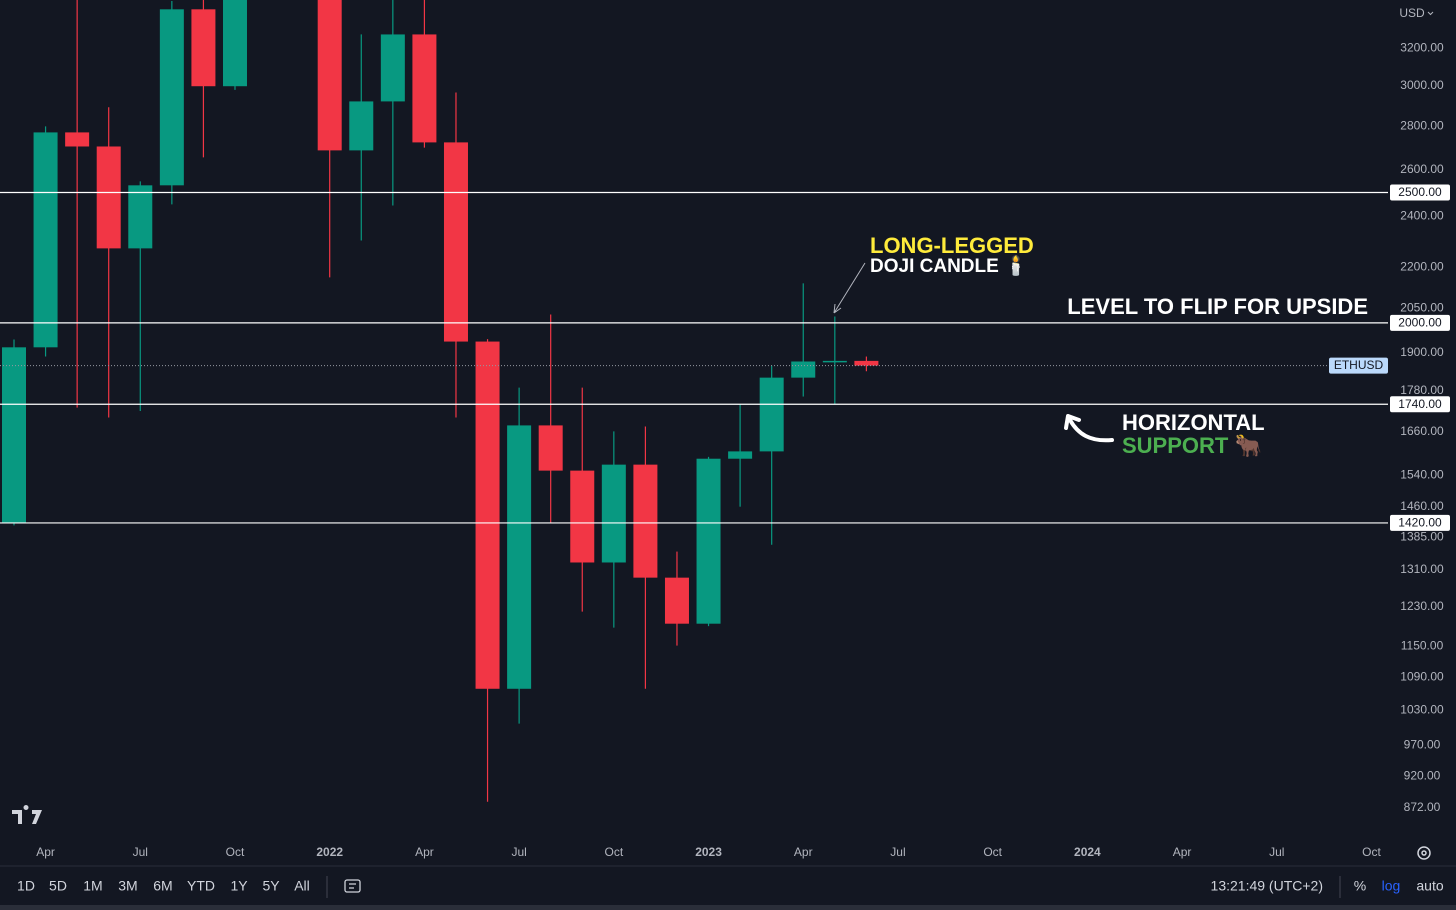 The width and height of the screenshot is (1456, 910). What do you see at coordinates (952, 245) in the screenshot?
I see `annotation-title: LONG-LEGGED` at bounding box center [952, 245].